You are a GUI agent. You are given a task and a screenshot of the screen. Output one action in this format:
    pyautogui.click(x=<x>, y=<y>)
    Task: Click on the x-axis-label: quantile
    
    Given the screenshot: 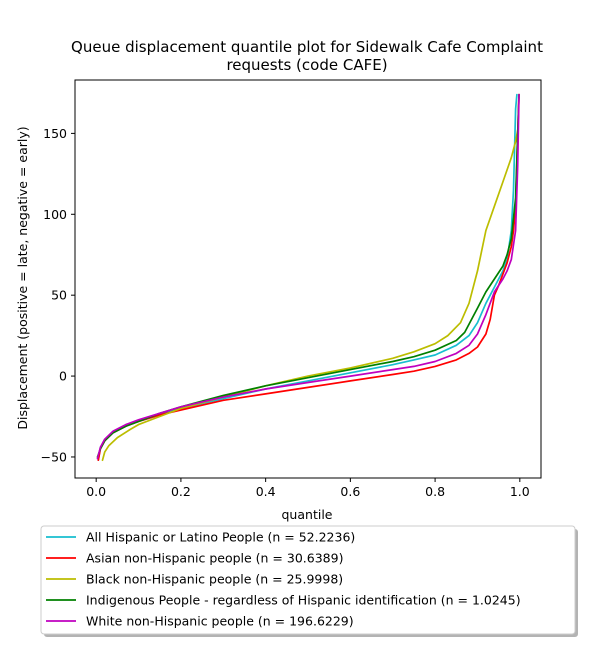 What is the action you would take?
    pyautogui.click(x=307, y=514)
    